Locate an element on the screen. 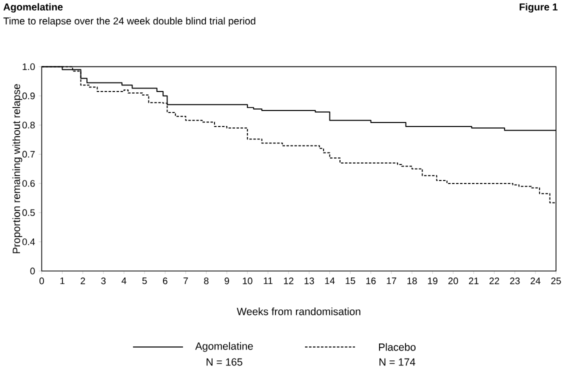  x-tick-label: 12 is located at coordinates (289, 281).